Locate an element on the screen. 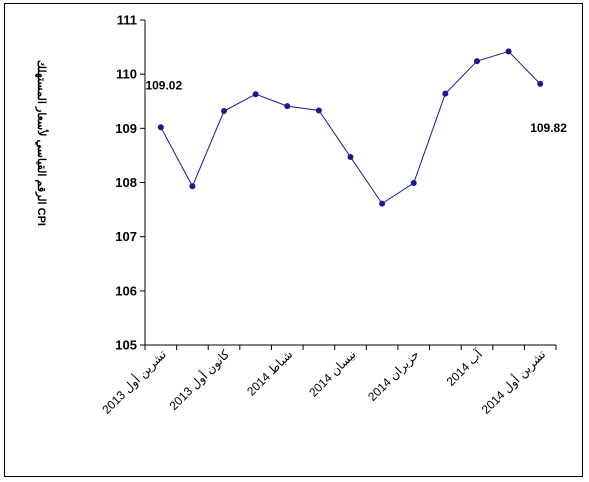 The width and height of the screenshot is (589, 482). y-axis-ticks: 105 106 107 108 109 110 111 is located at coordinates (130, 183).